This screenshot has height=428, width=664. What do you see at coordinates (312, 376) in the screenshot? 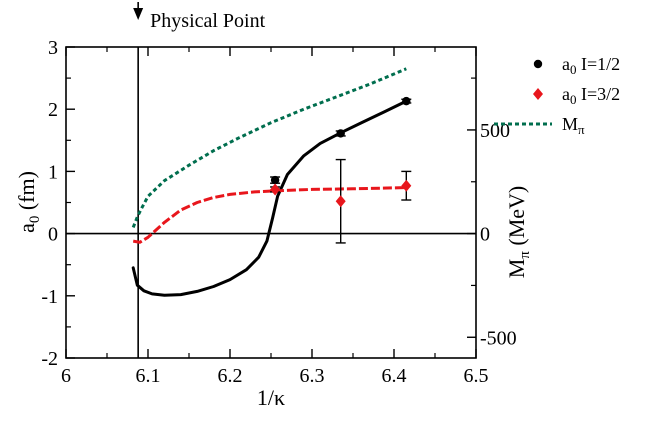
I see `x-tick-label: 6.3` at bounding box center [312, 376].